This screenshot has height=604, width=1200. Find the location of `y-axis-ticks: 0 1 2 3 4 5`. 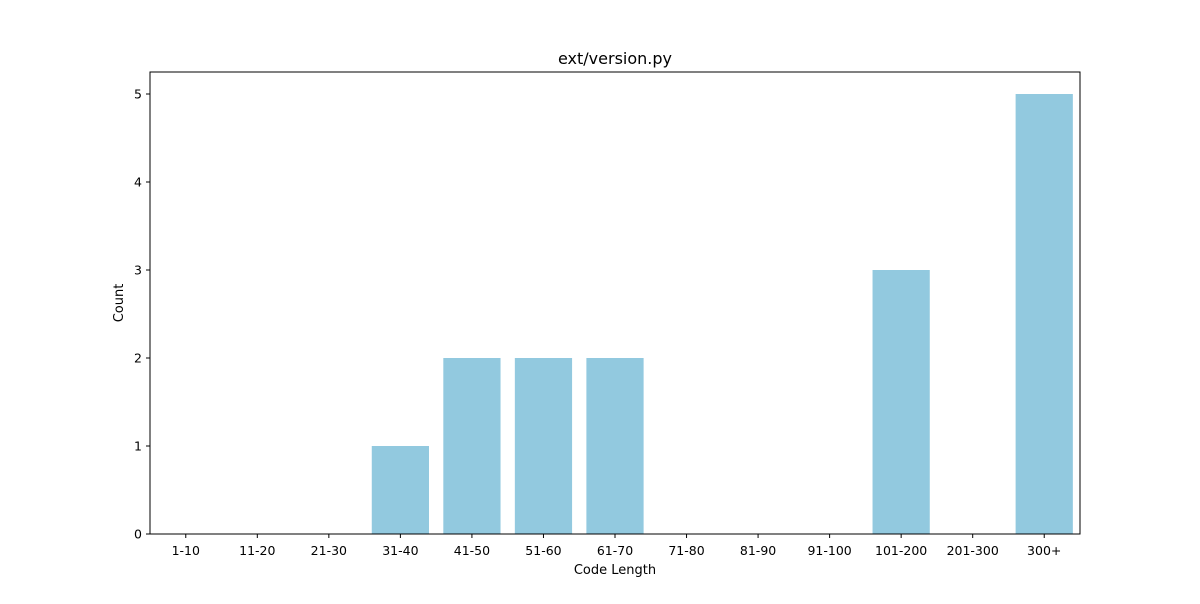

y-axis-ticks: 0 1 2 3 4 5 is located at coordinates (142, 314).